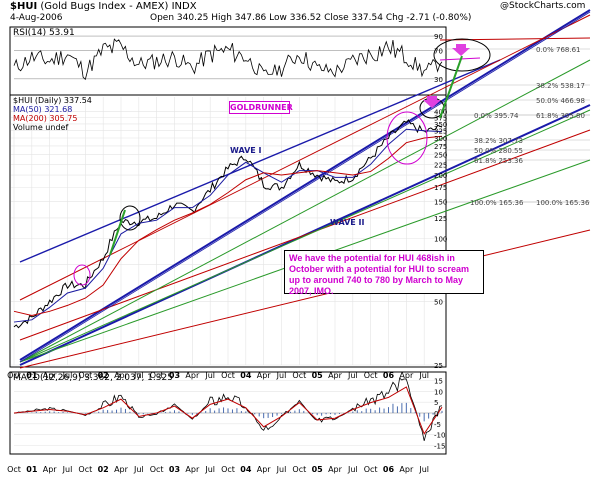  What do you see at coordinates (246, 469) in the screenshot?
I see `x-label-bottom: 04` at bounding box center [246, 469].